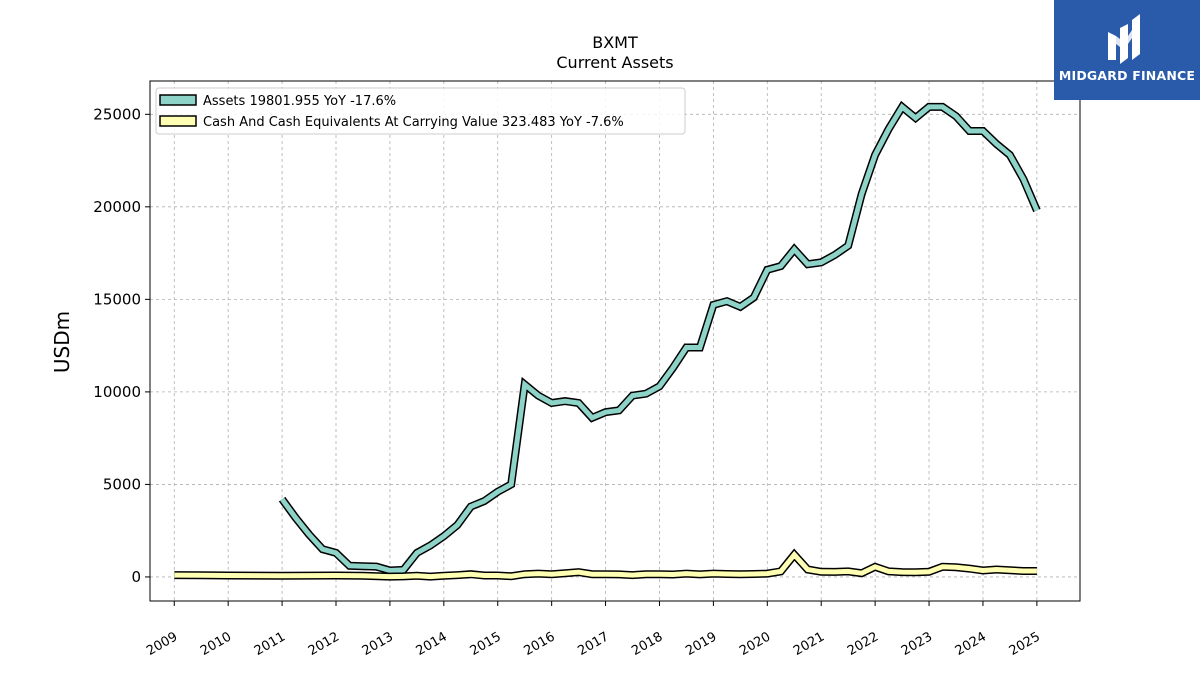 This screenshot has width=1200, height=675. Describe the element at coordinates (162, 644) in the screenshot. I see `x-tick-label: 2009` at that location.